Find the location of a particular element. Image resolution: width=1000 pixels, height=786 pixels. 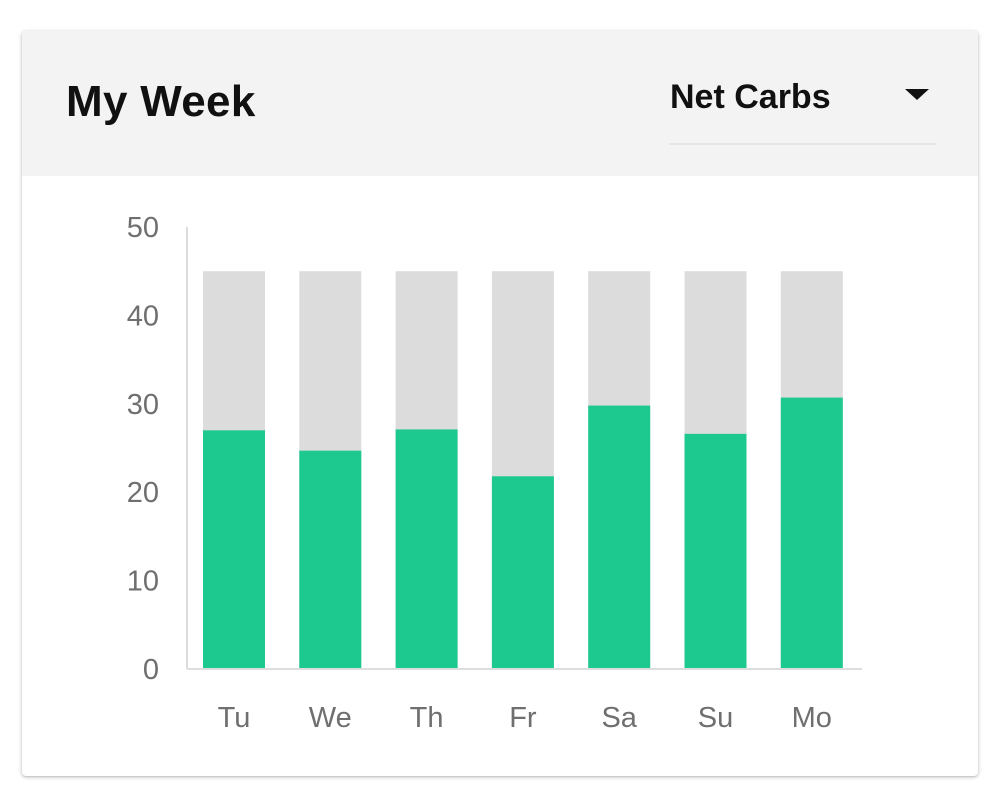

x-tick-label: We is located at coordinates (330, 718).